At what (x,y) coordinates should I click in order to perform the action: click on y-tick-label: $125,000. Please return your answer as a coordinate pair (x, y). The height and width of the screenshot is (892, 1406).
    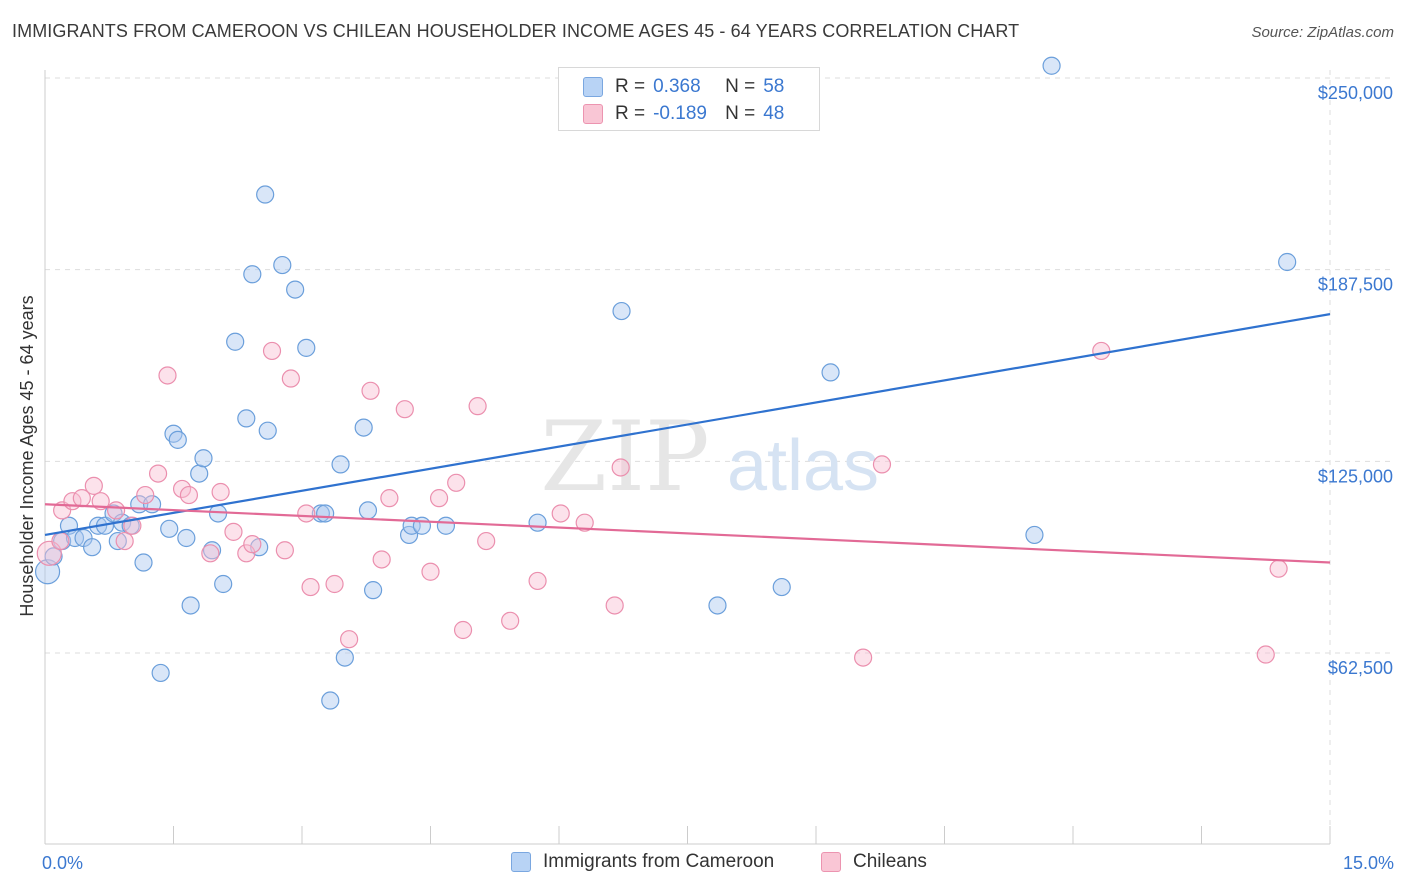
    Looking at the image, I should click on (1355, 476).